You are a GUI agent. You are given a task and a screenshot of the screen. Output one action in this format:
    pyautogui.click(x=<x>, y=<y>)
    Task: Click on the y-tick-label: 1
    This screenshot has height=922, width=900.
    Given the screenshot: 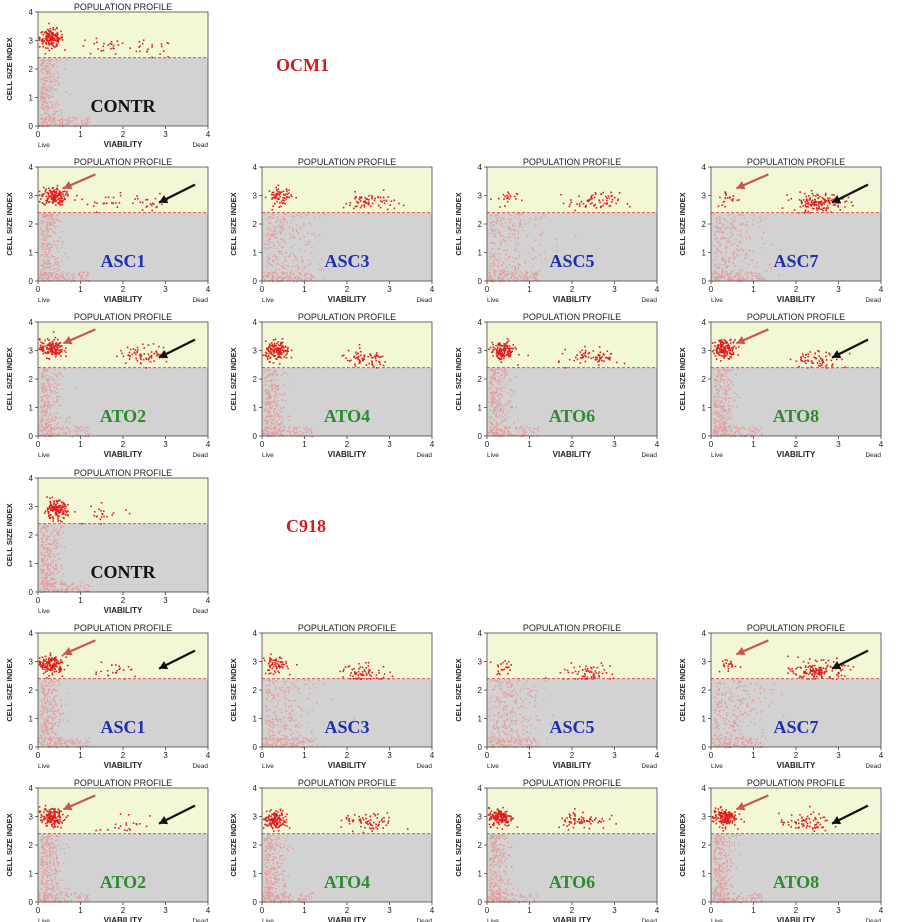 What is the action you would take?
    pyautogui.click(x=480, y=408)
    